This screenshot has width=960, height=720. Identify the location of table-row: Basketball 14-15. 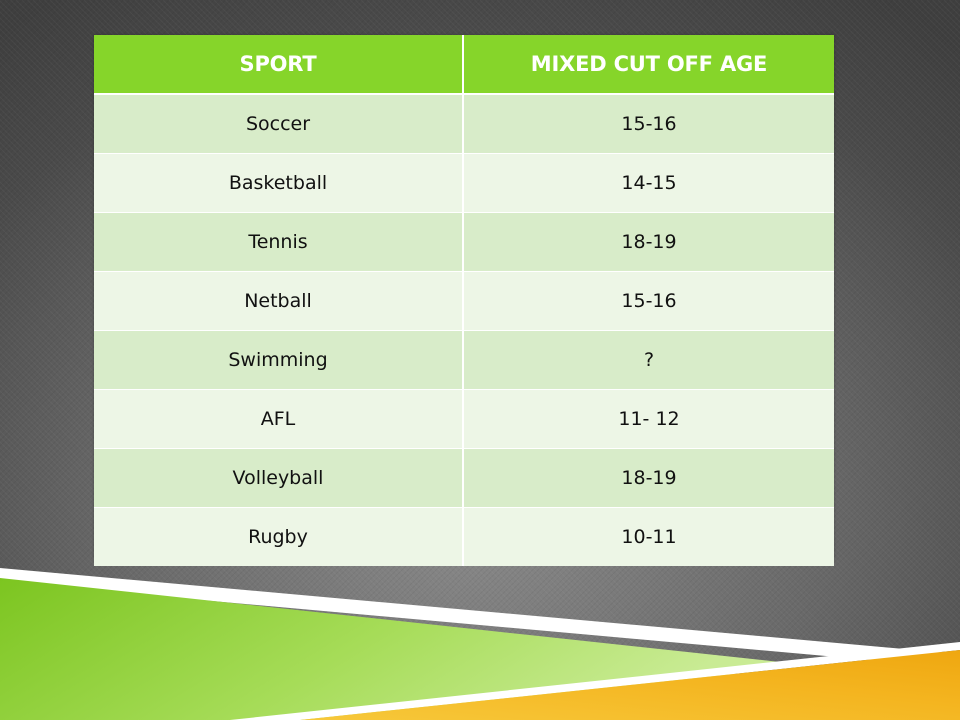
(464, 183).